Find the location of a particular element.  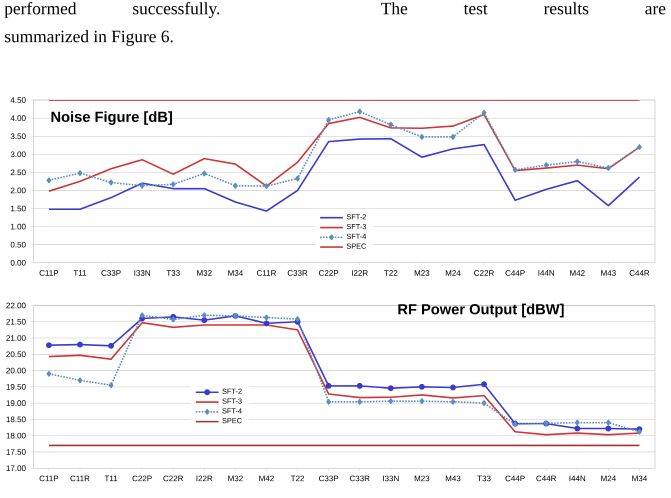

y-tick-label: 19.50 is located at coordinates (16, 387).